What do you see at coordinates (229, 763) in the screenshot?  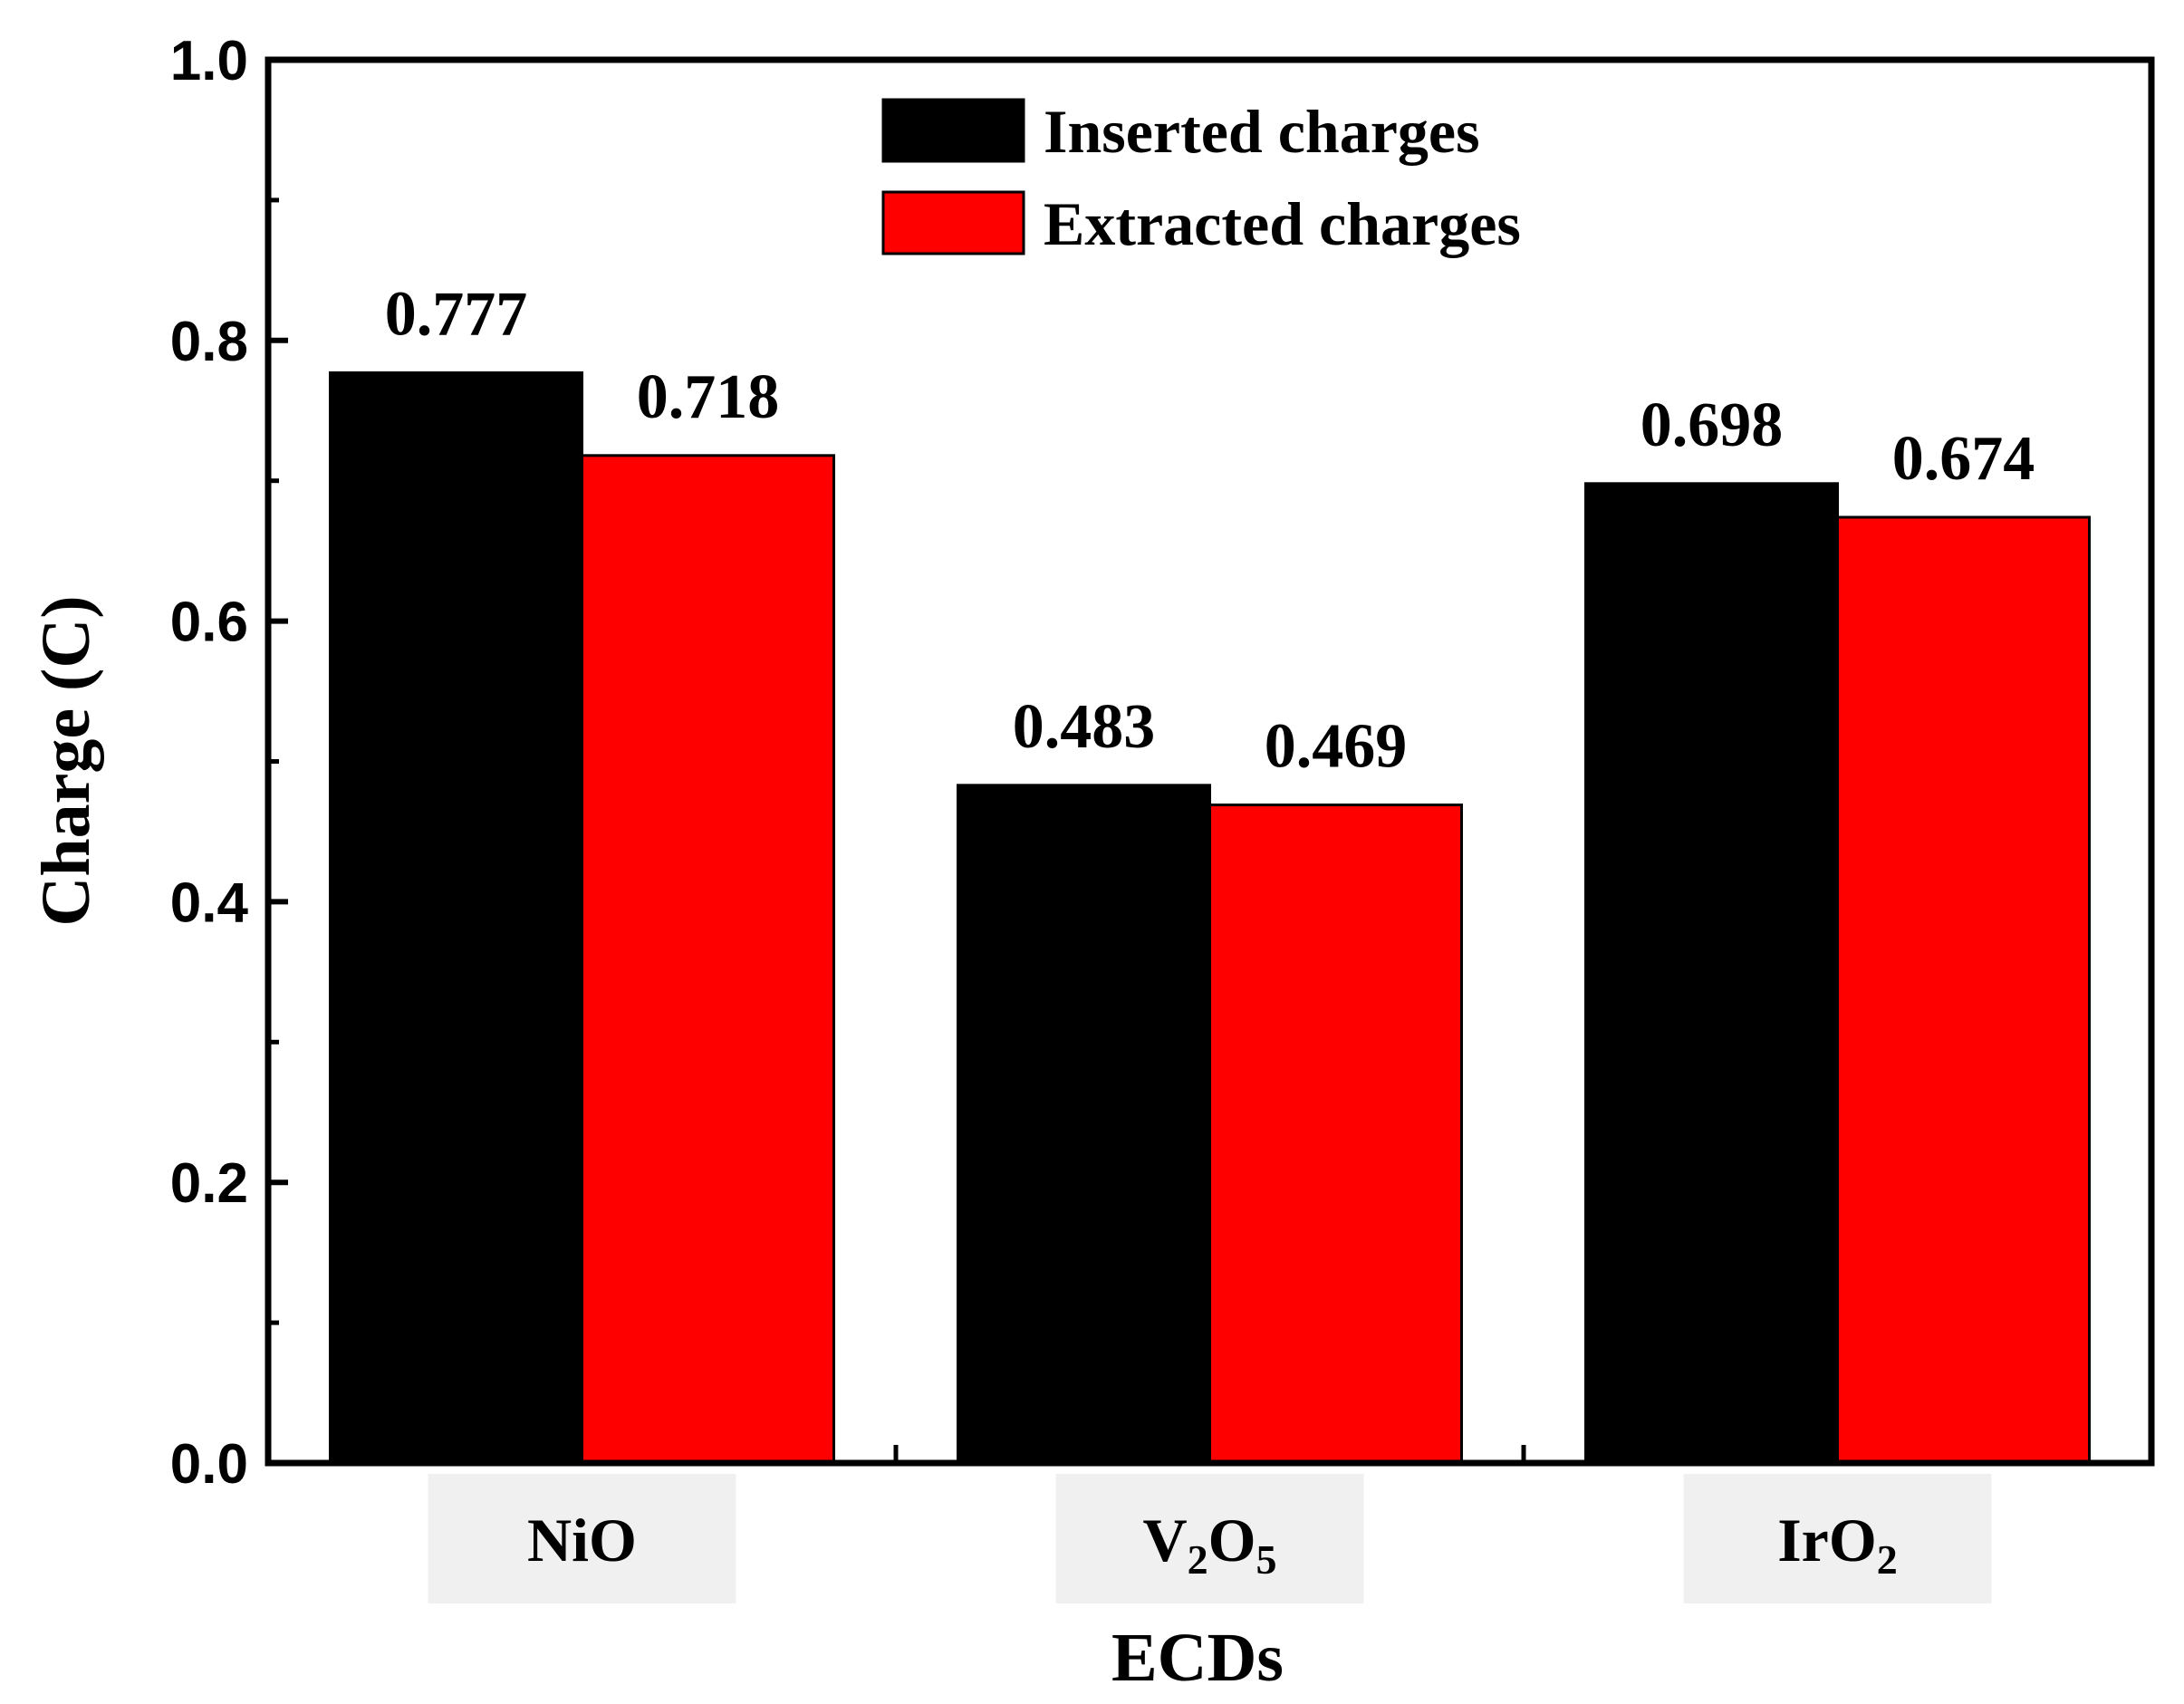 I see `y-axis-ticks: 0.0 0.2 0.4 0.6 0.8 1.0` at bounding box center [229, 763].